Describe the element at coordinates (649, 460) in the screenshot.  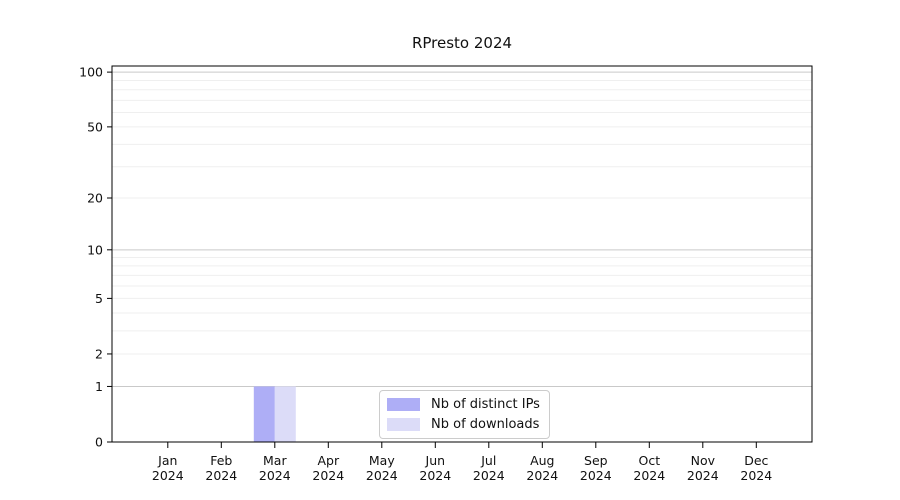
I see `x-axis-tick-label-month: Oct` at that location.